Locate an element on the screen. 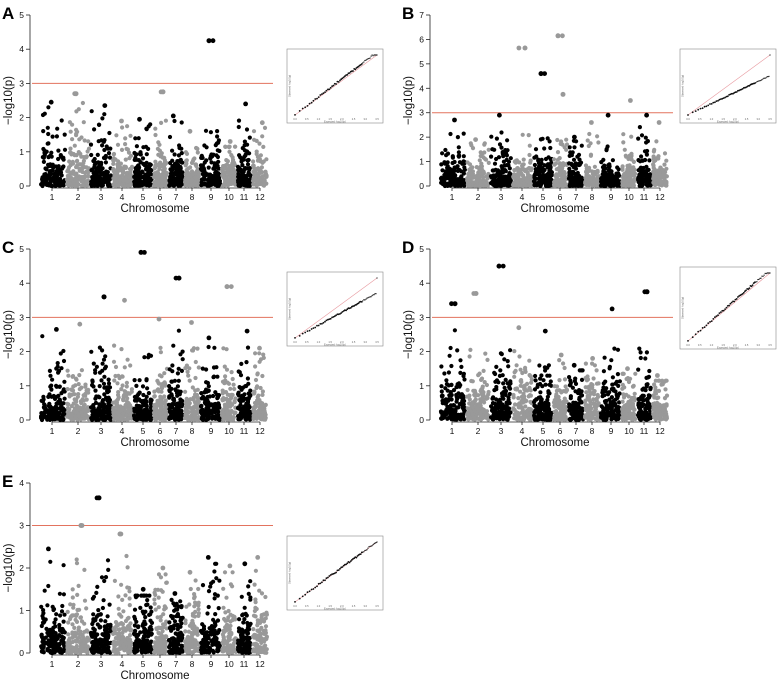  y-tick-label: 1 is located at coordinates (421, 386).